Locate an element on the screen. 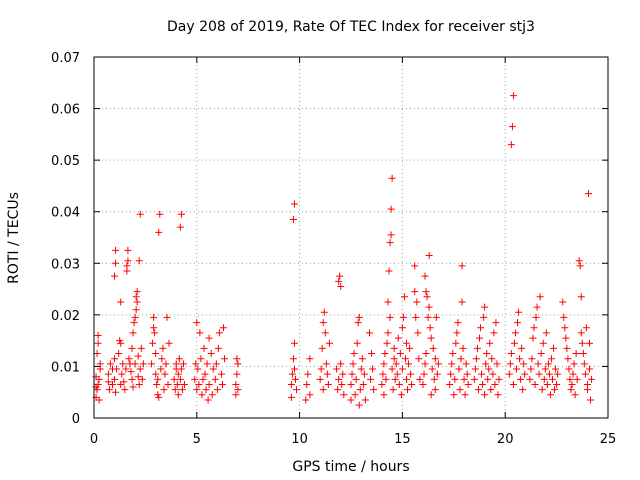  x-tick-label: 15 is located at coordinates (402, 439).